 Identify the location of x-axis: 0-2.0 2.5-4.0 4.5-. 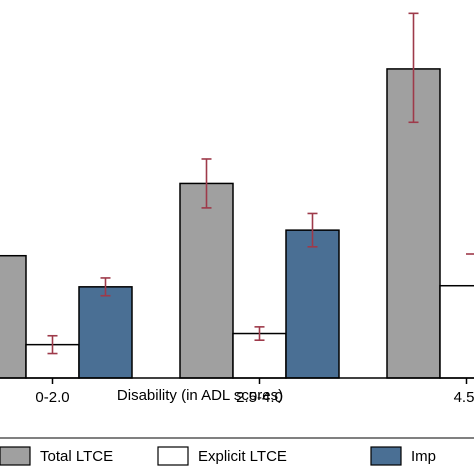
(237, 391).